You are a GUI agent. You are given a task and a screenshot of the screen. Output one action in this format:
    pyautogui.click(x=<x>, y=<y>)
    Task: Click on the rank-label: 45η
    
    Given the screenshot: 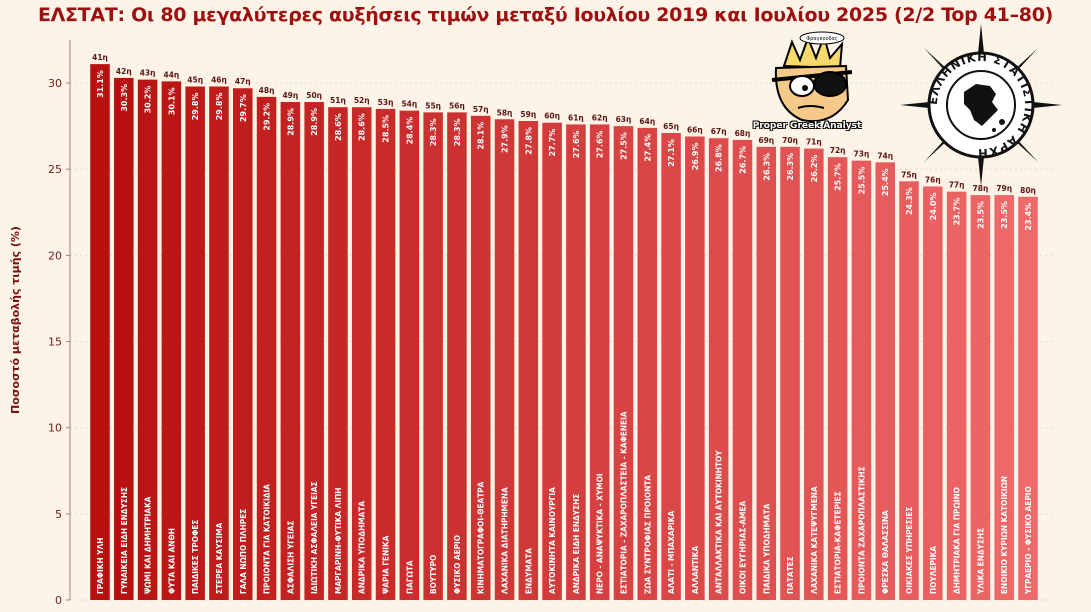 What is the action you would take?
    pyautogui.click(x=195, y=80)
    